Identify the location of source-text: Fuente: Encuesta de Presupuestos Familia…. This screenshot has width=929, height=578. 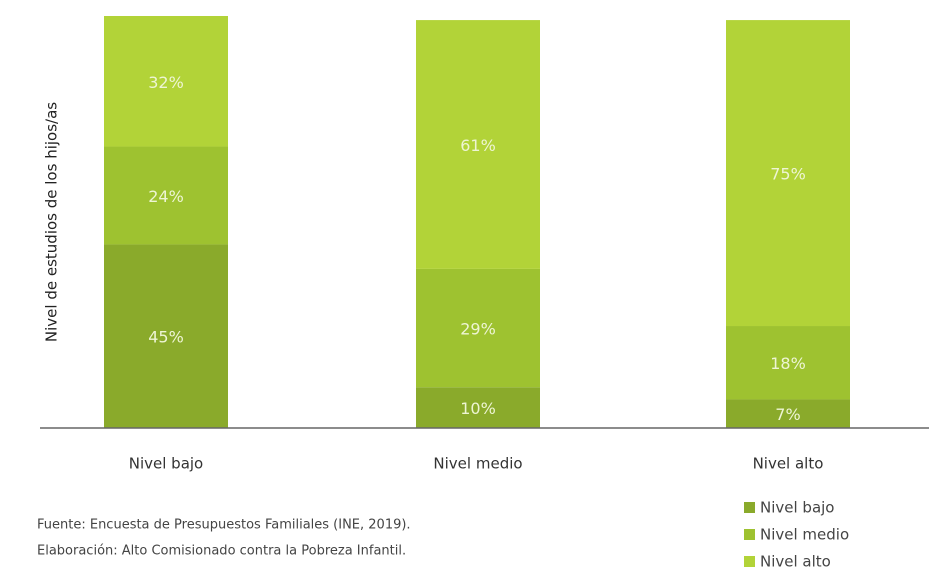
(224, 525).